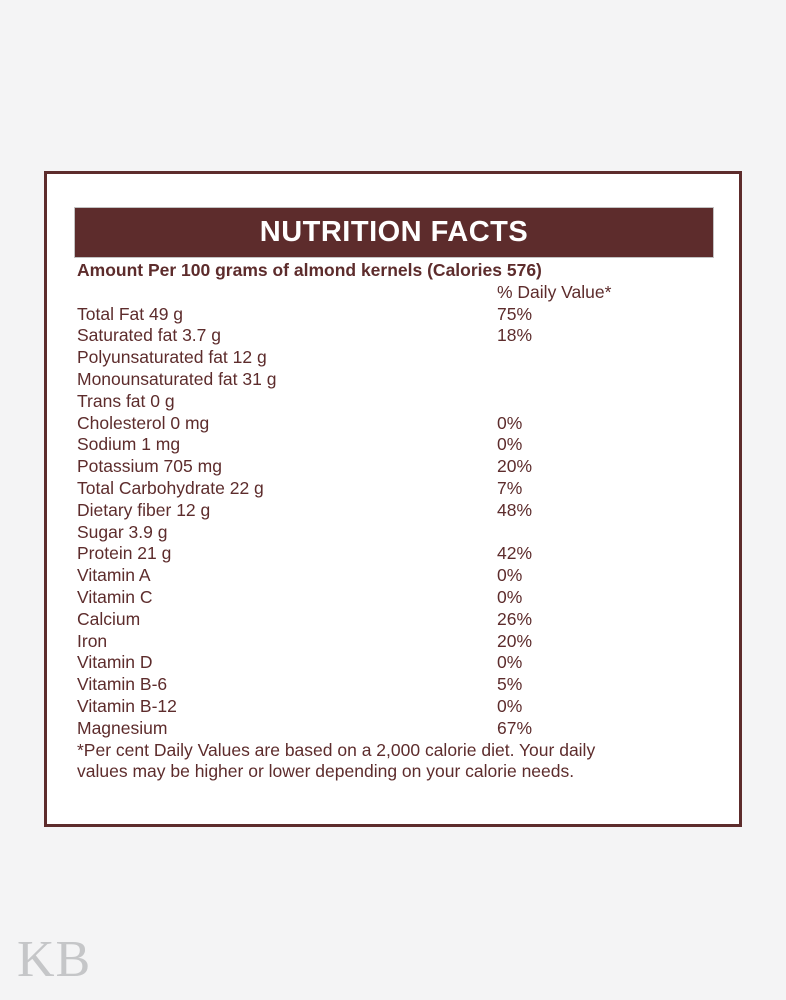  What do you see at coordinates (122, 531) in the screenshot?
I see `nutrient-name: Sugar 3.9 g` at bounding box center [122, 531].